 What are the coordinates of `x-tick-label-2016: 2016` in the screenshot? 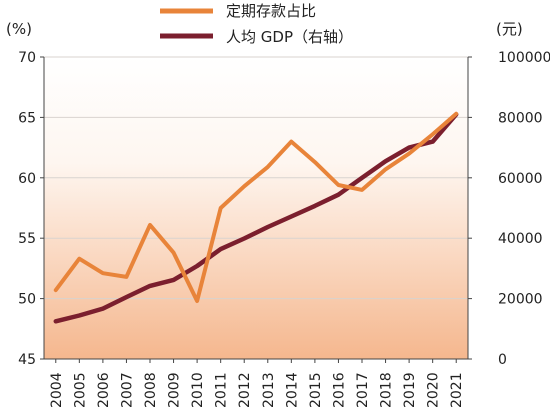 It's located at (339, 390).